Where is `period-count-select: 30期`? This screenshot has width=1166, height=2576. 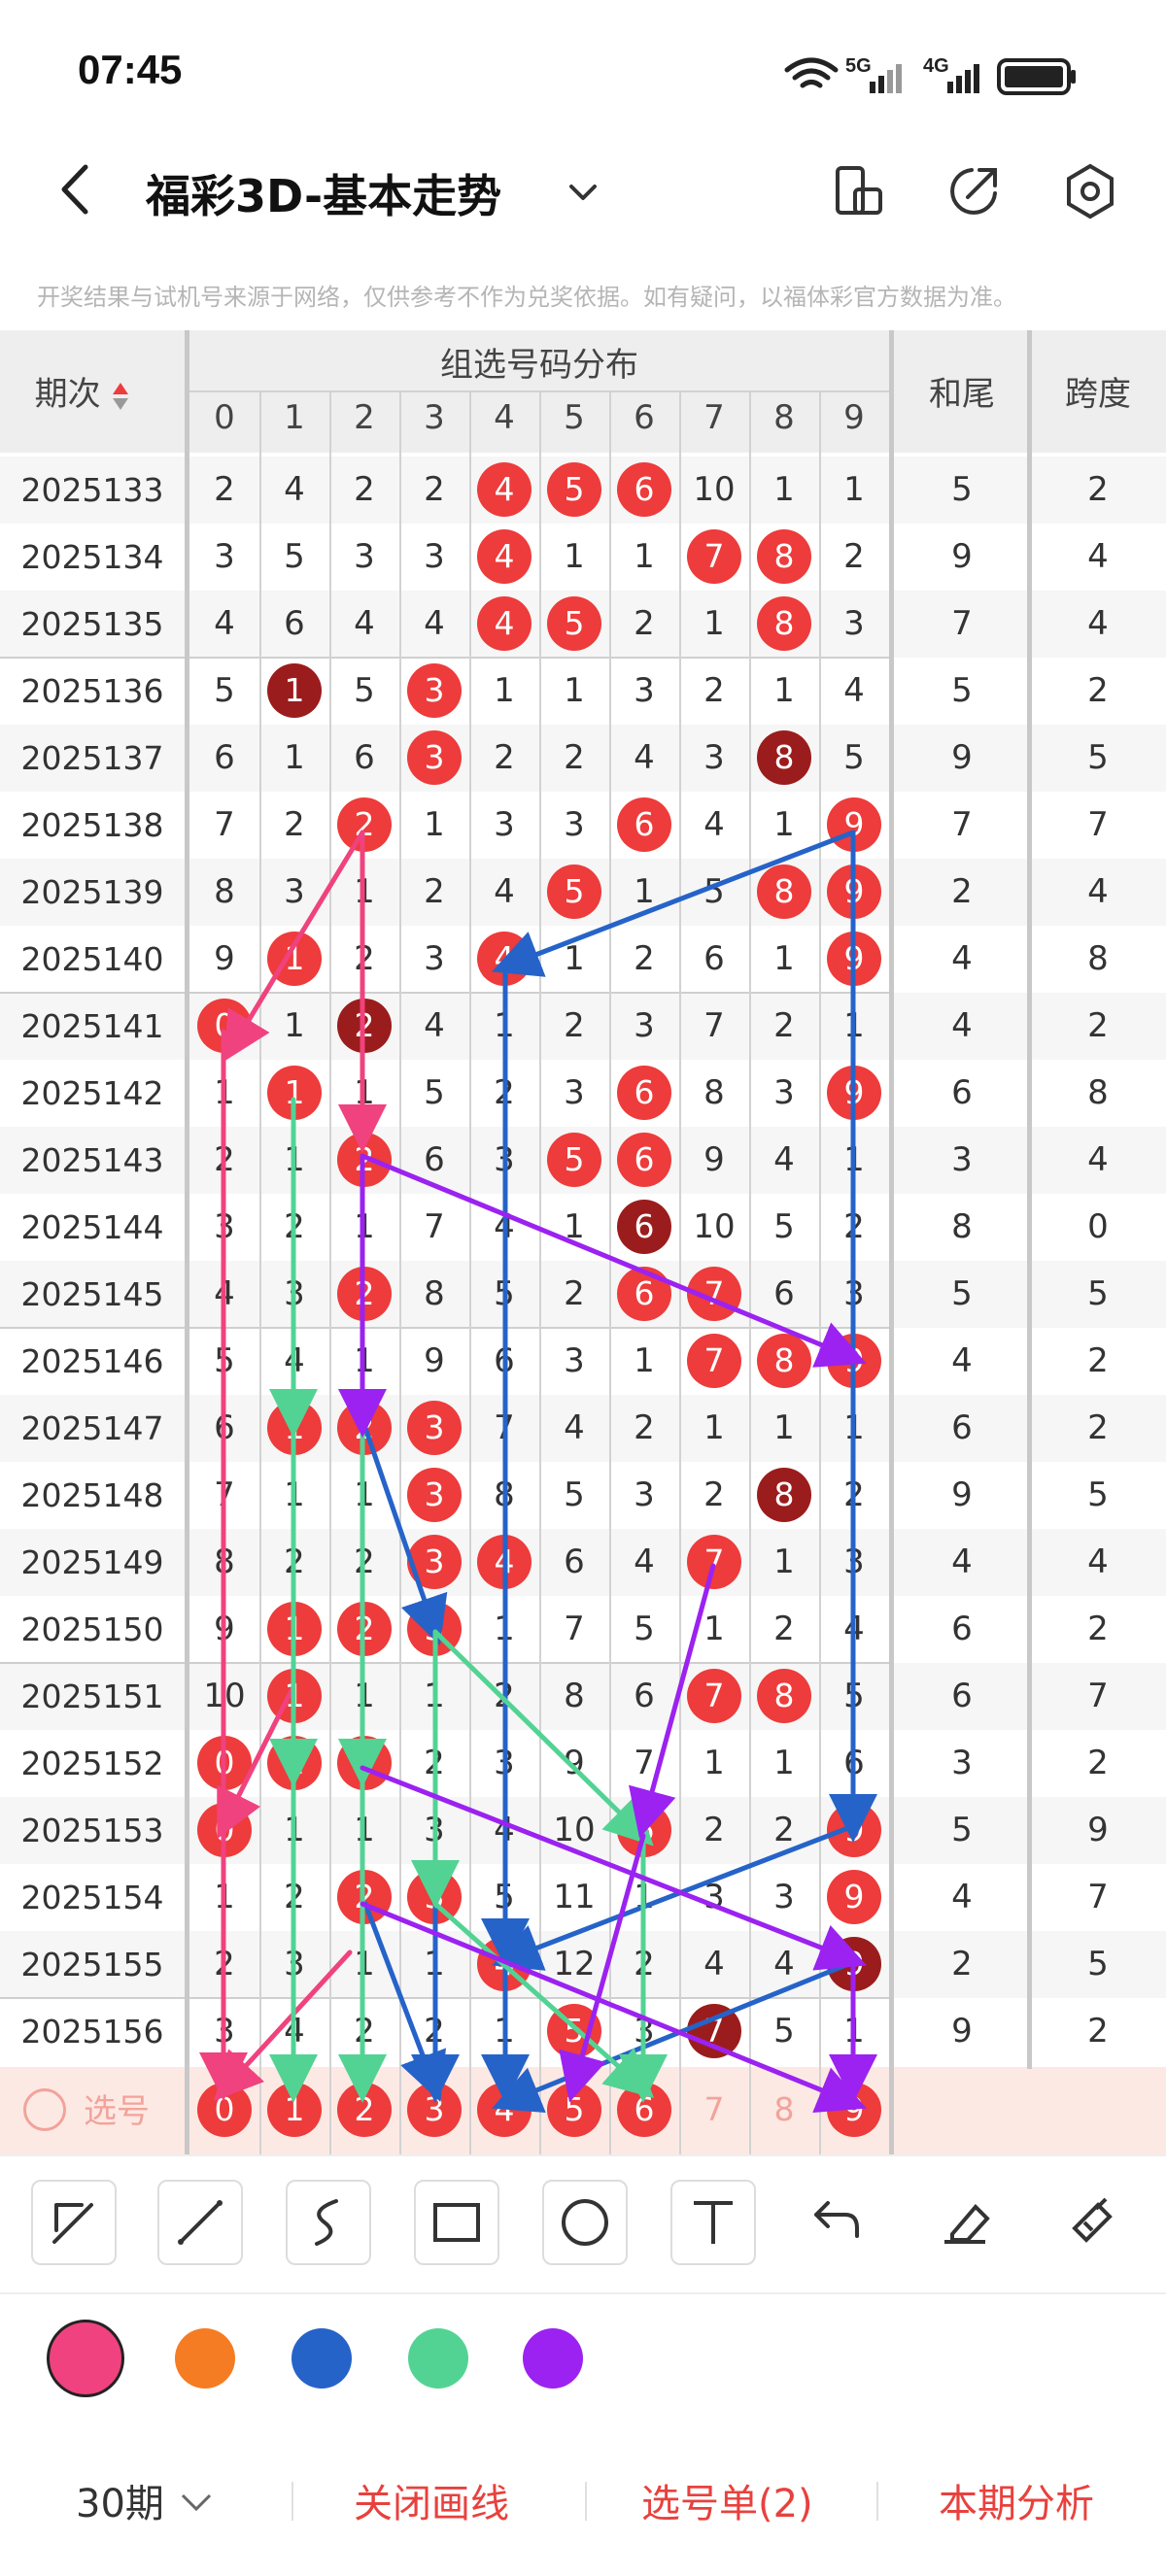
period-count-select: 30期 is located at coordinates (146, 2500).